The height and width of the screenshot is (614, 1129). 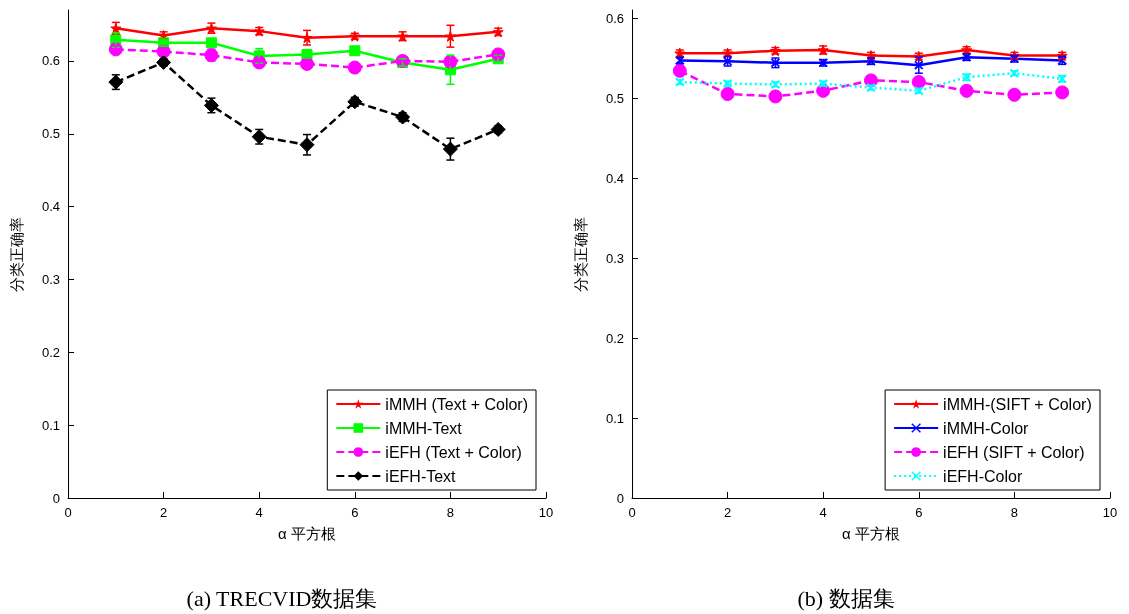 I want to click on legend-label: iMMH-Text, so click(x=424, y=428).